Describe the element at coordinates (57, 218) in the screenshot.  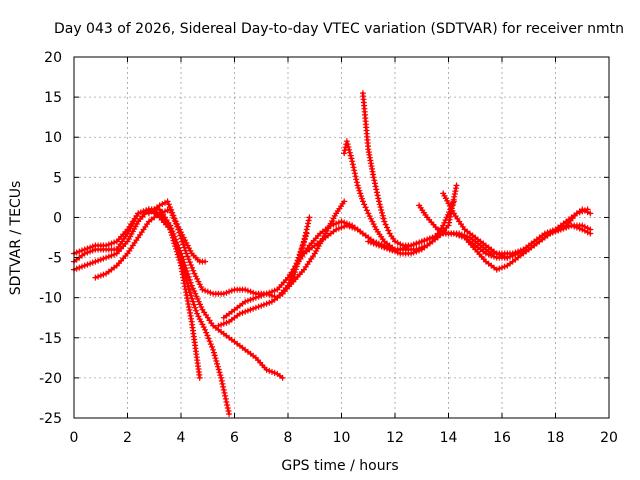
I see `y-tick-label: 0` at that location.